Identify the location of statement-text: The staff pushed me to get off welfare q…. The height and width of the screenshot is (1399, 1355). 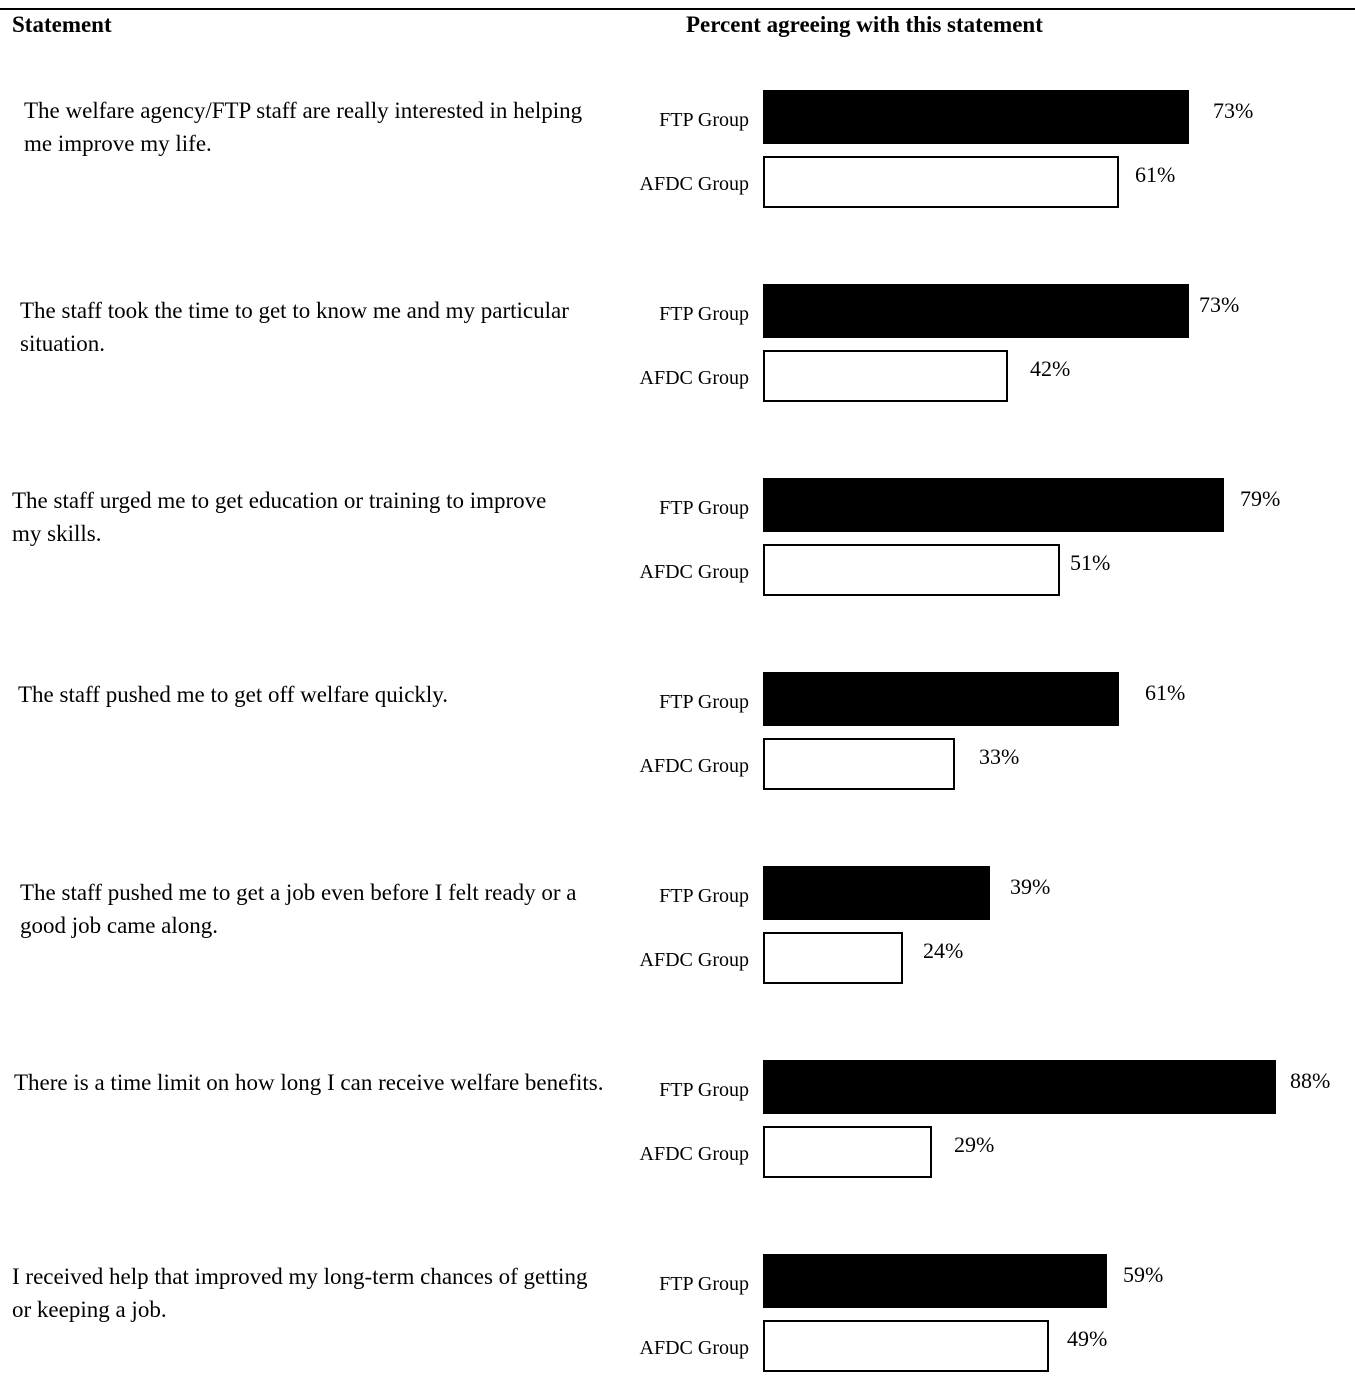
(233, 694).